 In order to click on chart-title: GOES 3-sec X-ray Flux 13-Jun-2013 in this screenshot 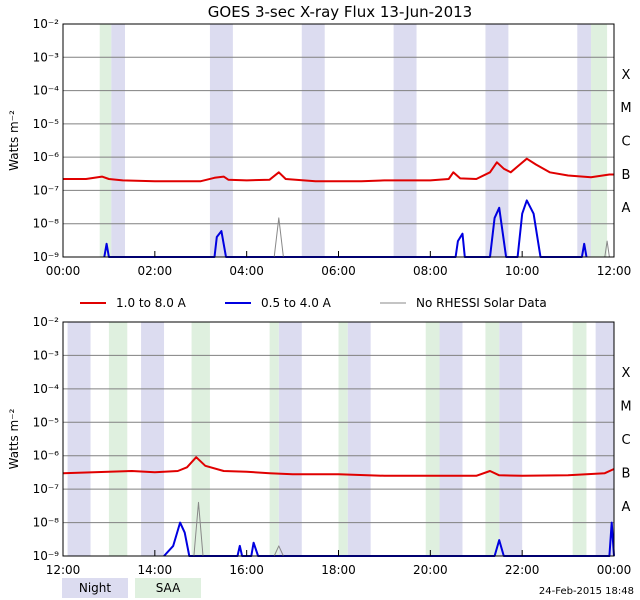, I will do `click(340, 12)`.